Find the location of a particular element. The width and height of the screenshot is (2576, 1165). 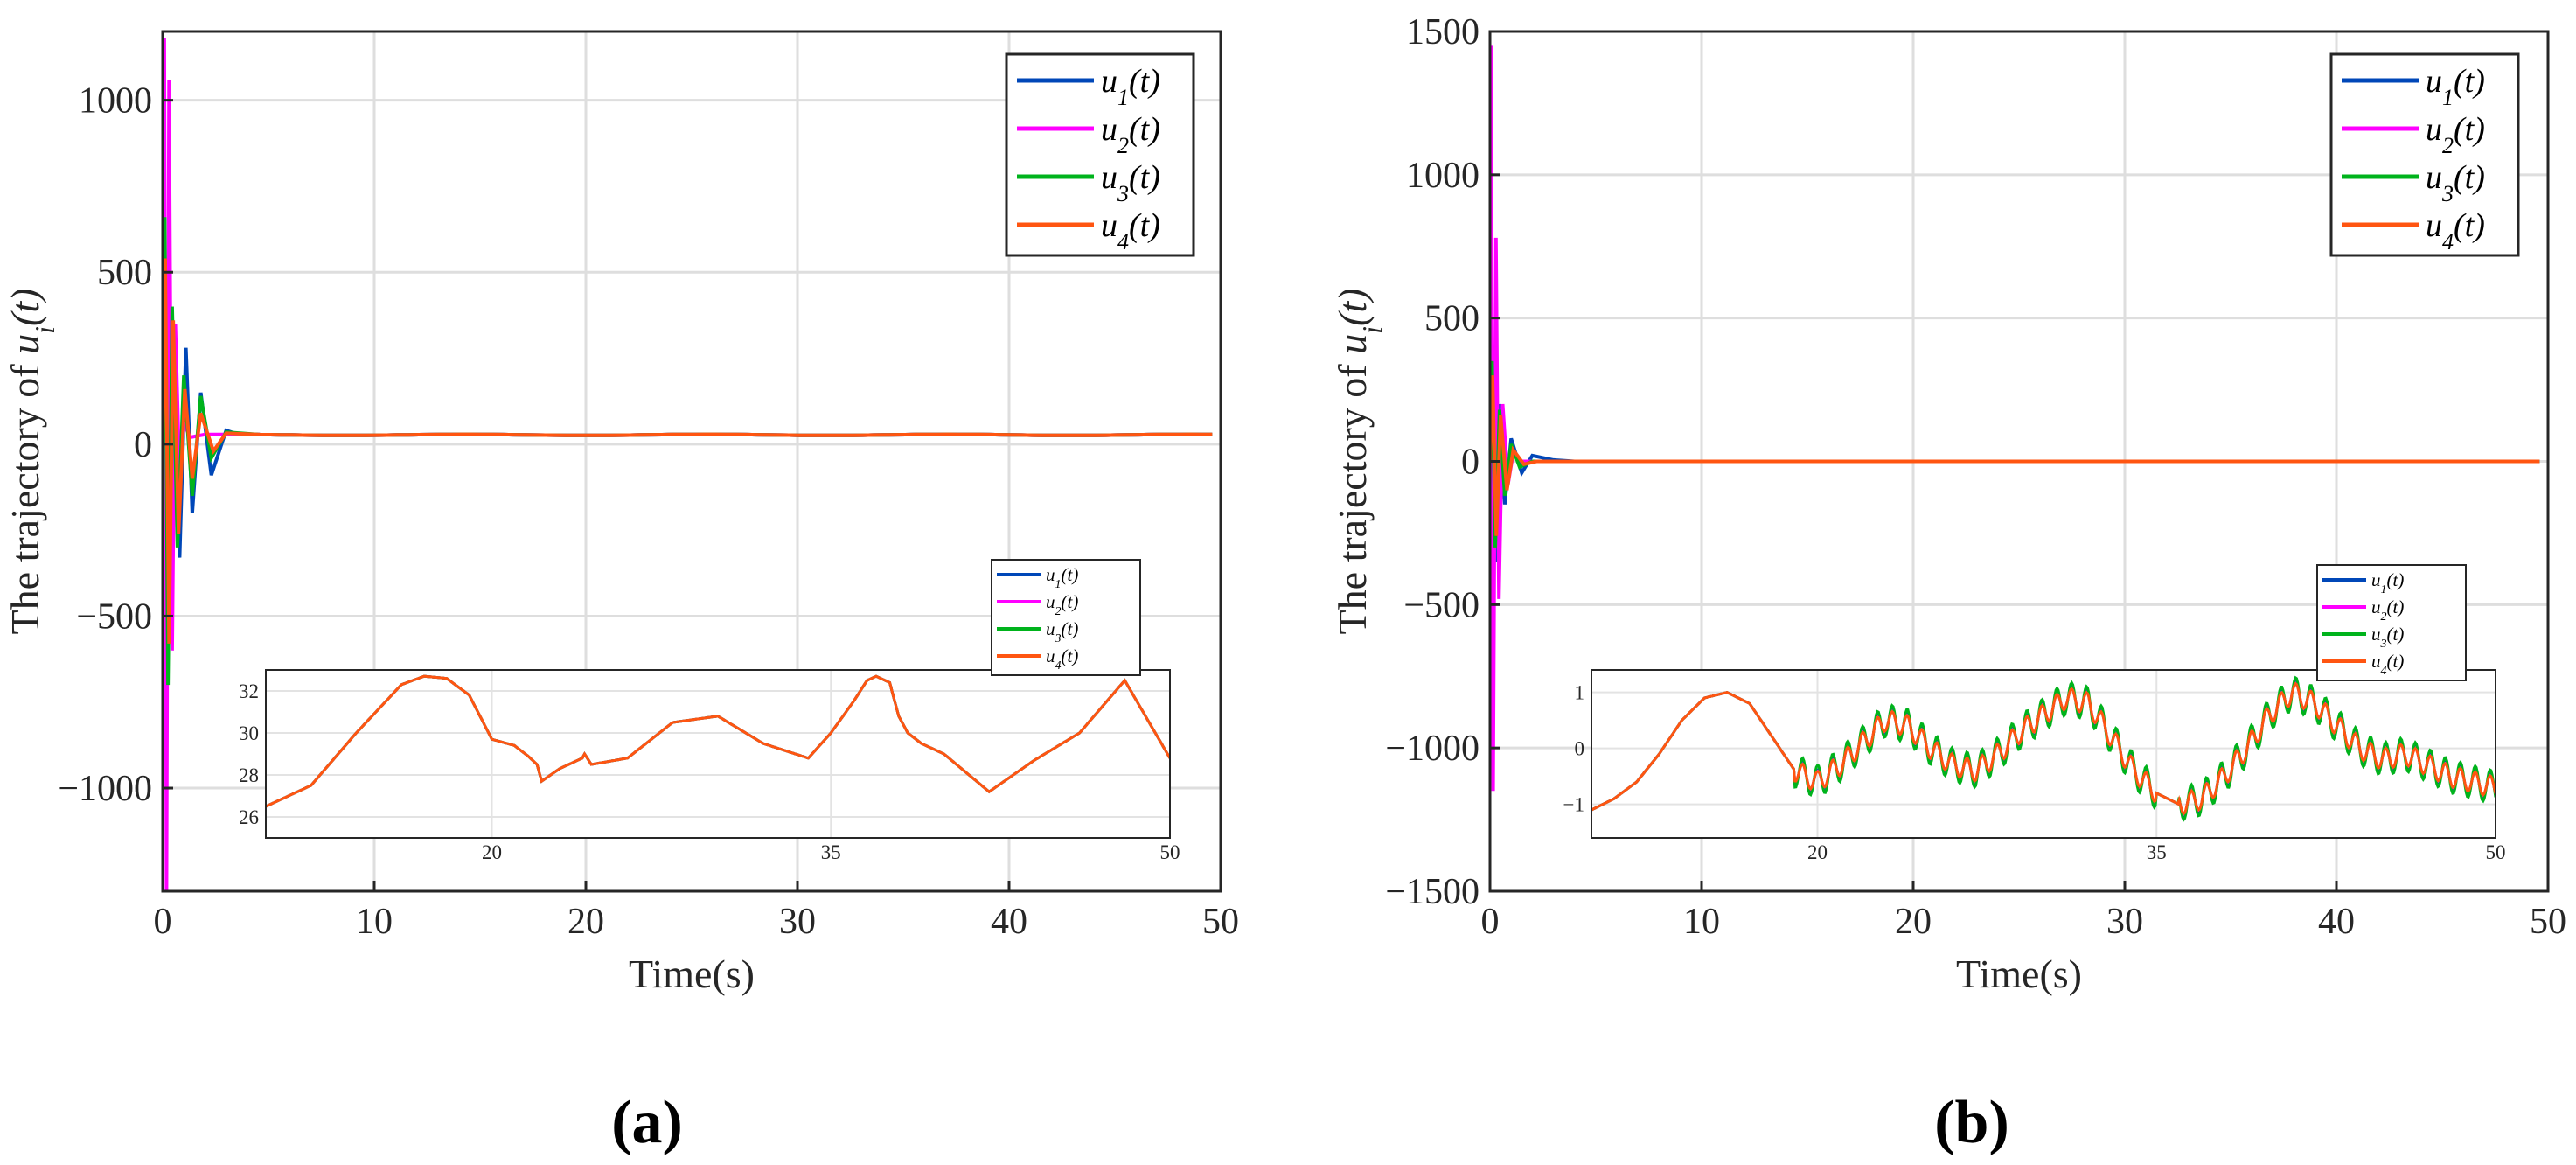

panel-label-a: (a) is located at coordinates (647, 1123).